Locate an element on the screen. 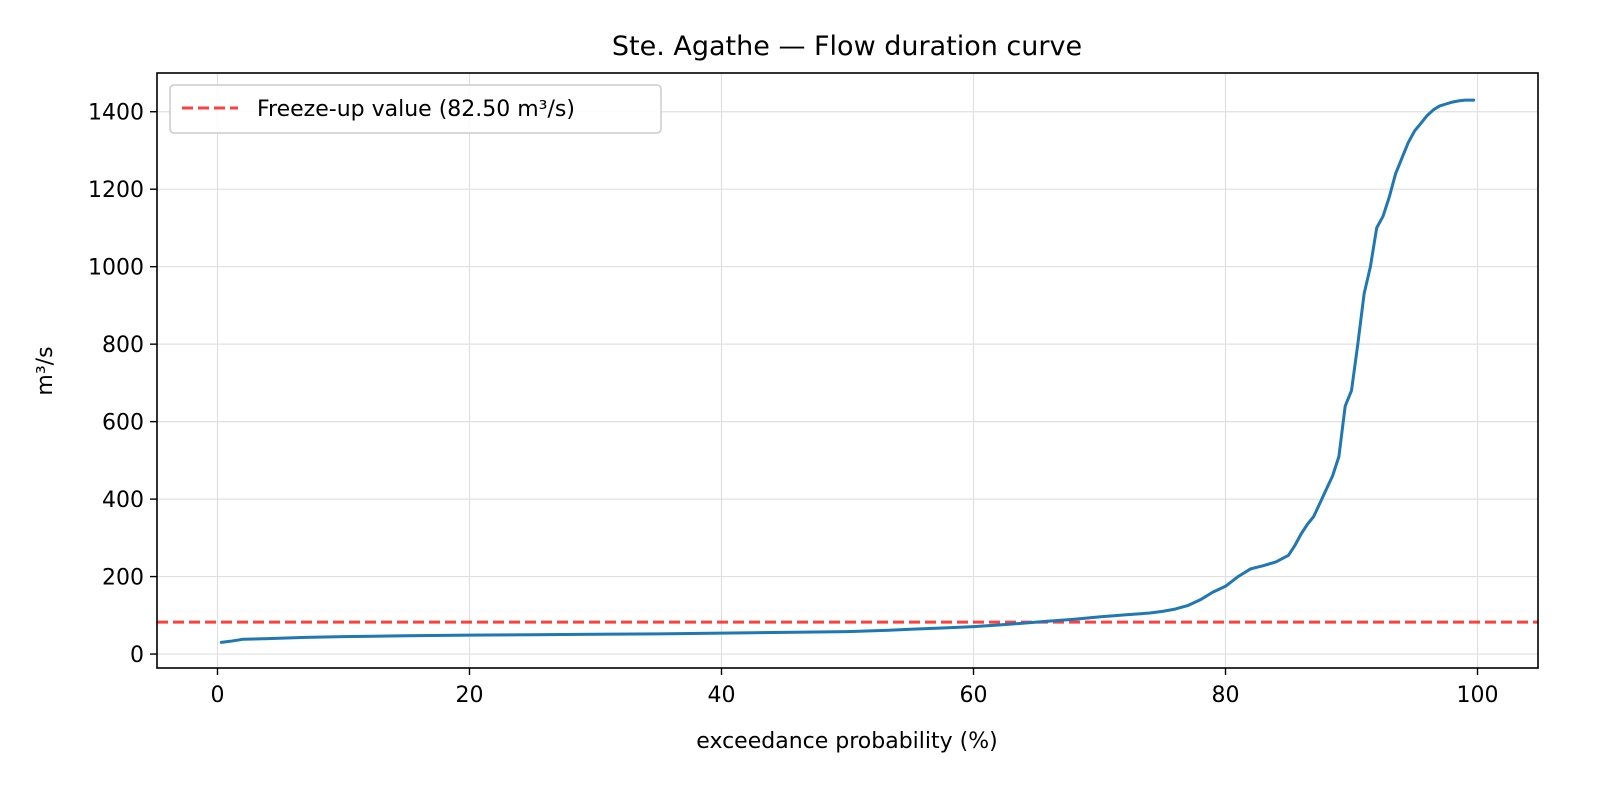 This screenshot has width=1600, height=800. y-tick-label: 1000 is located at coordinates (116, 268).